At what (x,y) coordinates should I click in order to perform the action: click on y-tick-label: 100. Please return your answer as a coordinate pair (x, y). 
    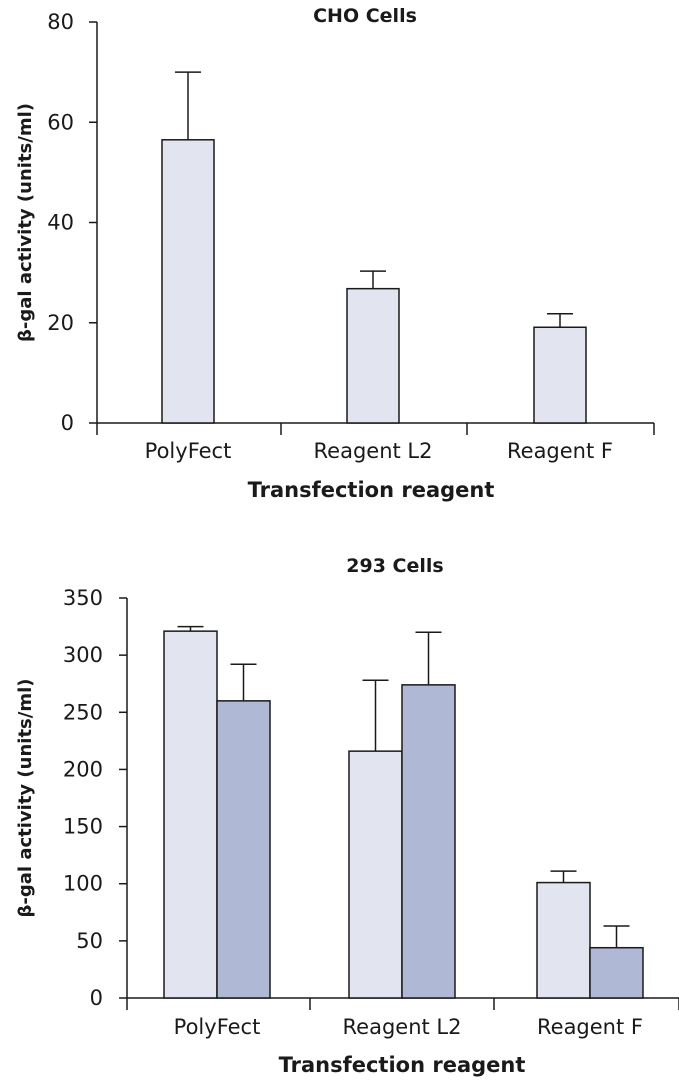
    Looking at the image, I should click on (83, 884).